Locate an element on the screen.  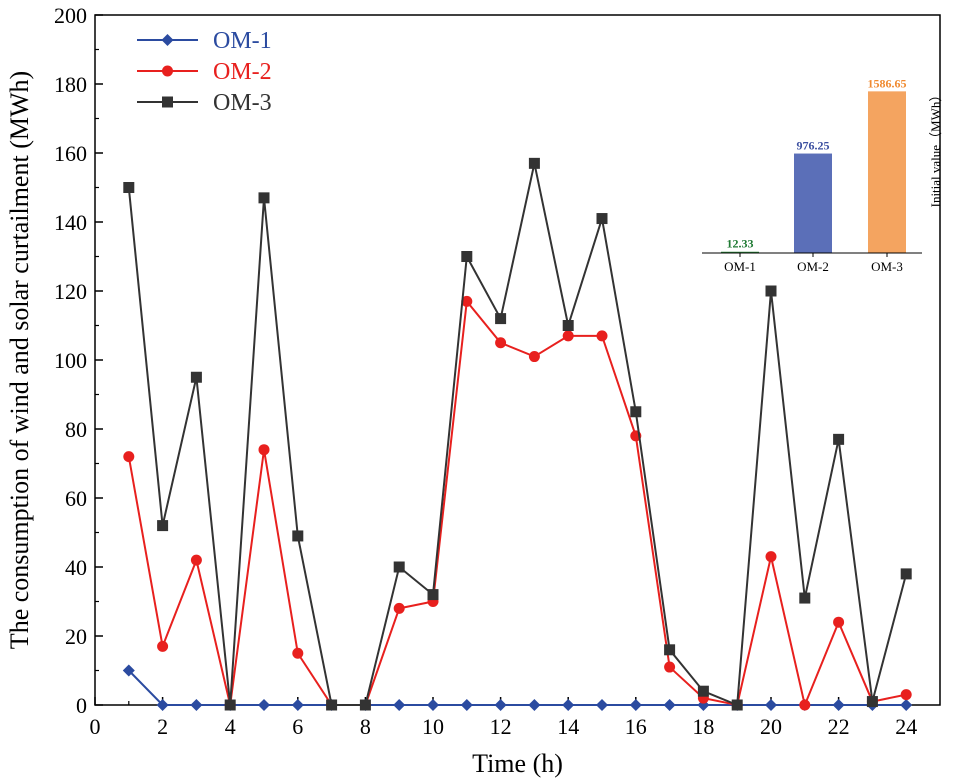
inset-y-axis-label: Initial value（MWh） is located at coordinates (935, 148).